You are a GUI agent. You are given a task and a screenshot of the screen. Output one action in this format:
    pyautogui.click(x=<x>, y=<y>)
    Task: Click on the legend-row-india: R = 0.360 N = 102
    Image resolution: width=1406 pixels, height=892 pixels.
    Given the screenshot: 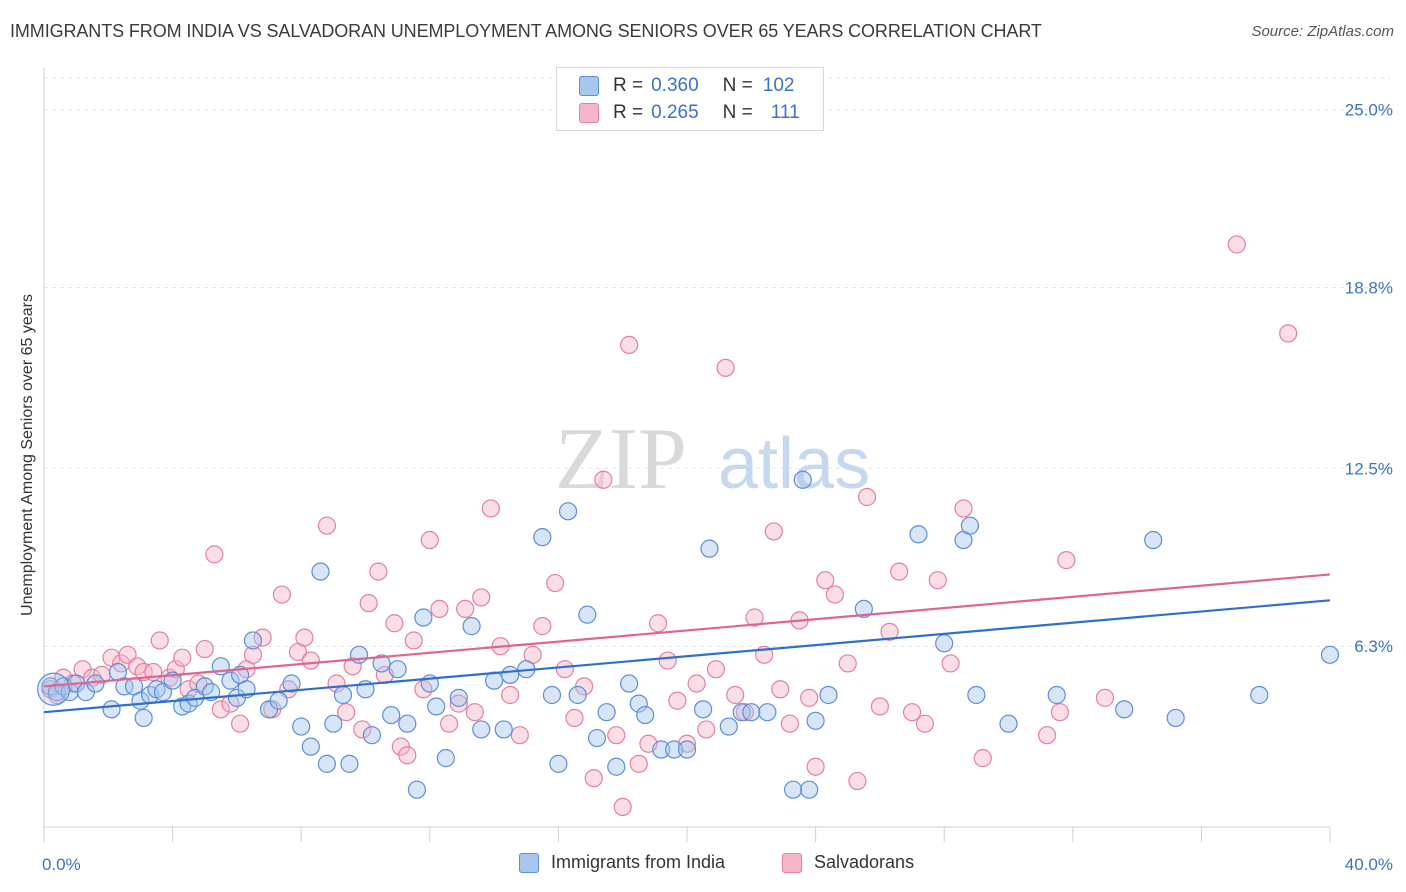 What is the action you would take?
    pyautogui.click(x=686, y=86)
    